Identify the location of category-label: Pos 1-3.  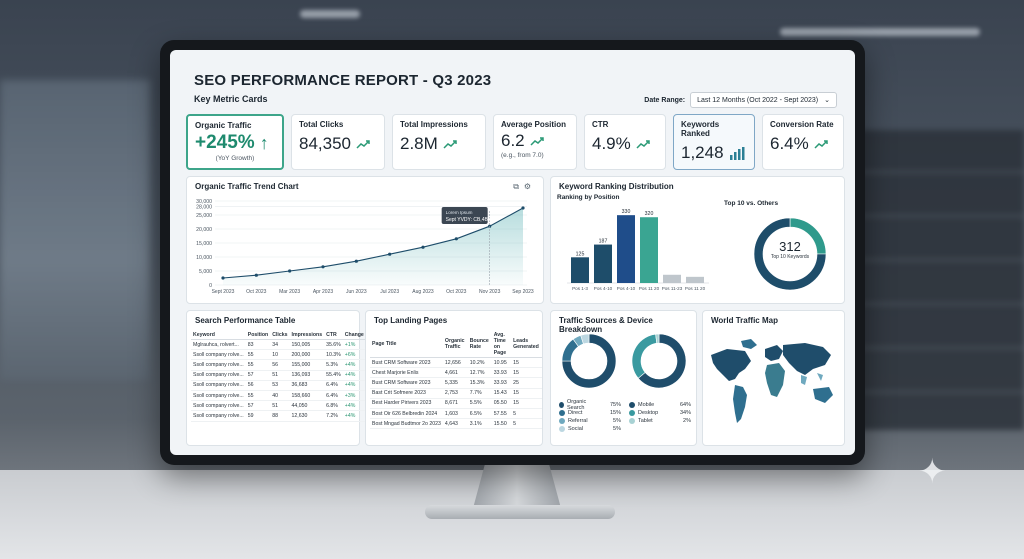
(580, 288).